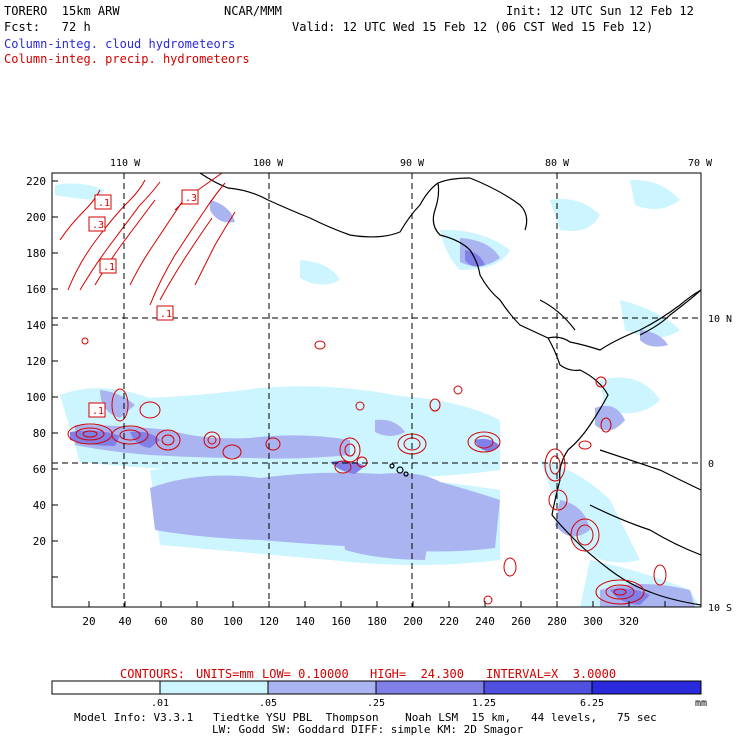  Describe the element at coordinates (551, 674) in the screenshot. I see `interval-label: INTERVAL=X 3.0000` at that location.